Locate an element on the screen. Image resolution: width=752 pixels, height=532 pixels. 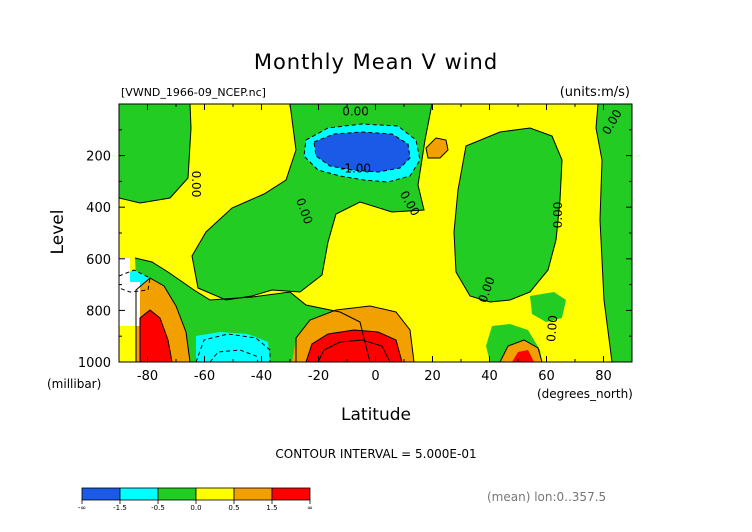
x-tick-label: 60 is located at coordinates (546, 376).